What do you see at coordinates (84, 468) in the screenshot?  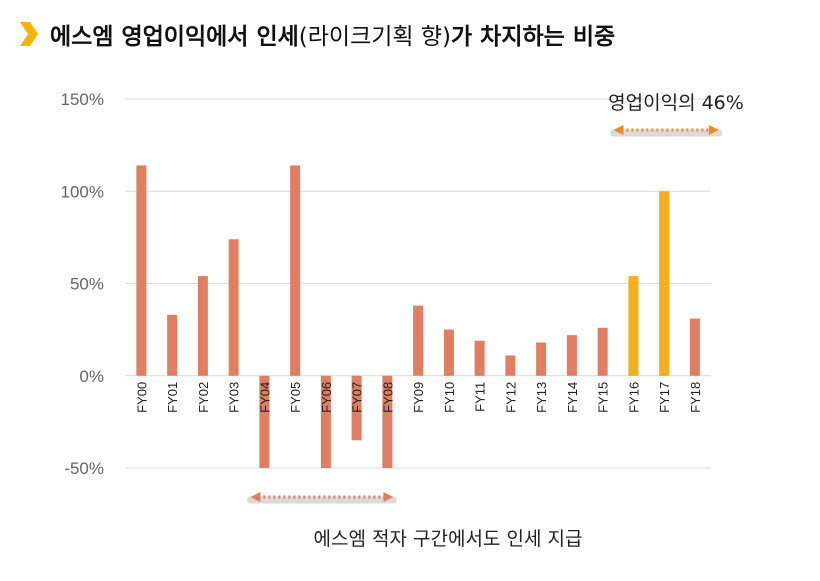 I see `y-tick-label: -50%` at bounding box center [84, 468].